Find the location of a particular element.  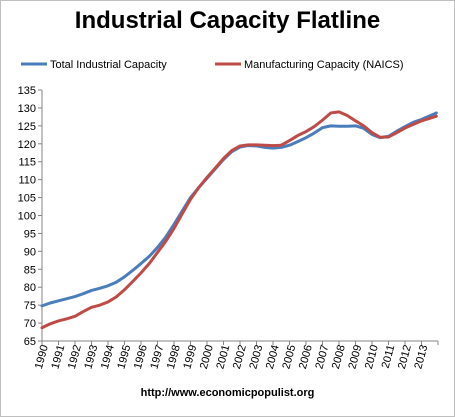

x-tick-label: 2003 is located at coordinates (256, 357).